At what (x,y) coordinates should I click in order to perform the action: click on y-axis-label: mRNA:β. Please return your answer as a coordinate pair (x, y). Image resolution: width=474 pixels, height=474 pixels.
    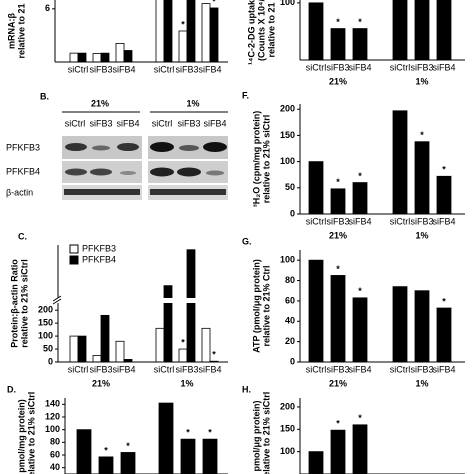
    Looking at the image, I should click on (11, 31).